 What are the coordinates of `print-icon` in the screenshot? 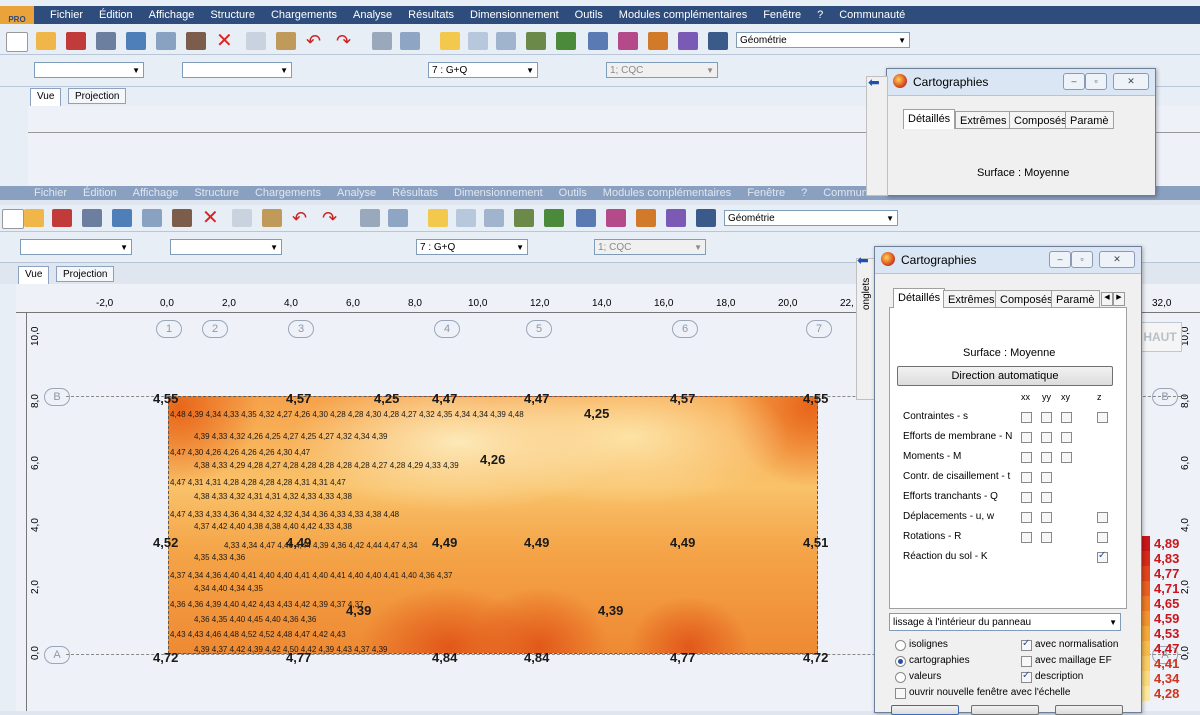 It's located at (92, 218).